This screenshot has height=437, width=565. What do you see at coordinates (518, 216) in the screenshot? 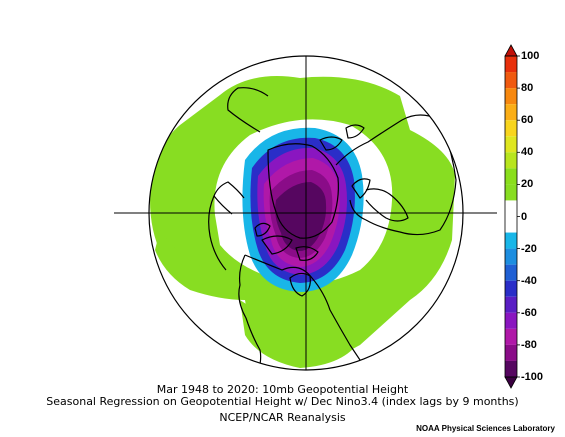
I see `colorbar-ticks` at bounding box center [518, 216].